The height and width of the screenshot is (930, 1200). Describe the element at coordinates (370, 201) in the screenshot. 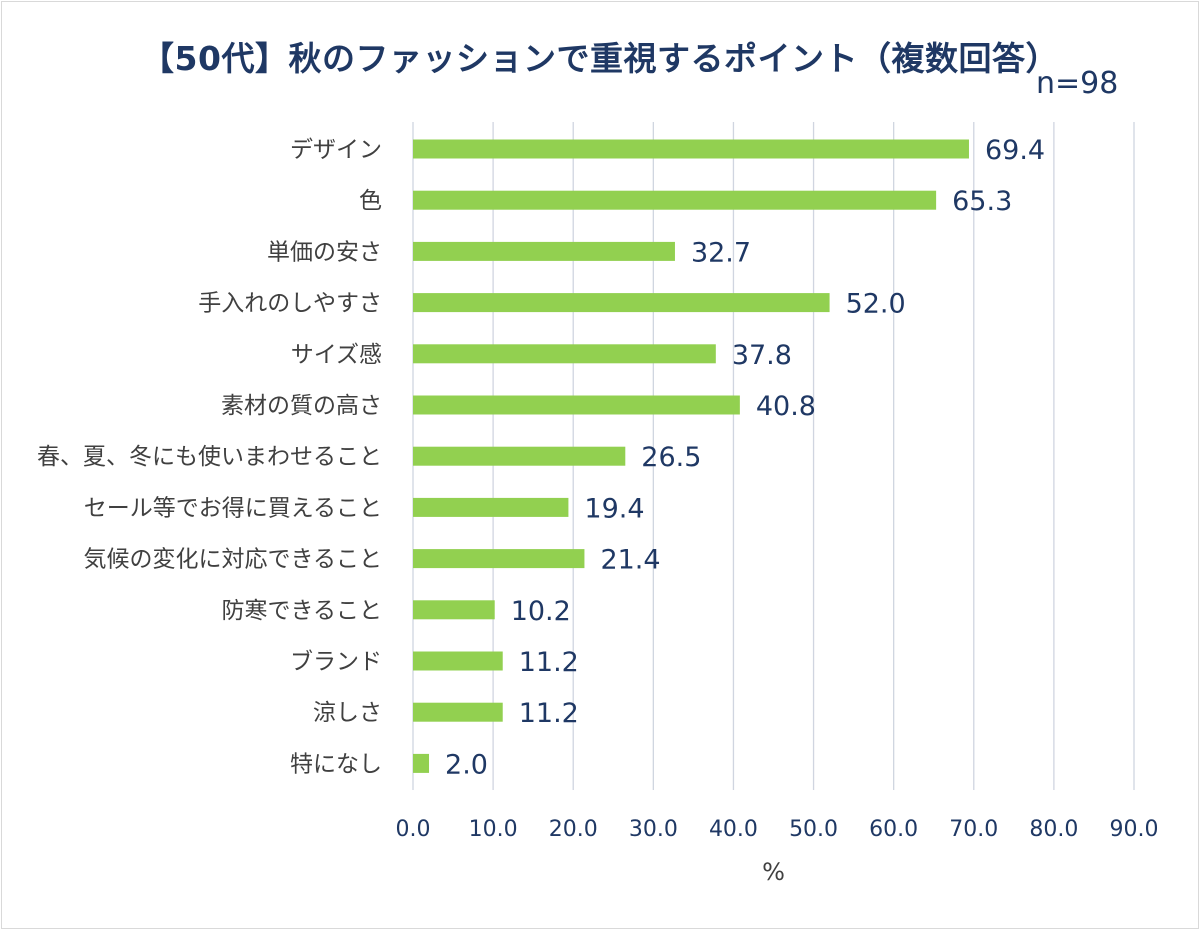

I see `category-label: 色` at that location.